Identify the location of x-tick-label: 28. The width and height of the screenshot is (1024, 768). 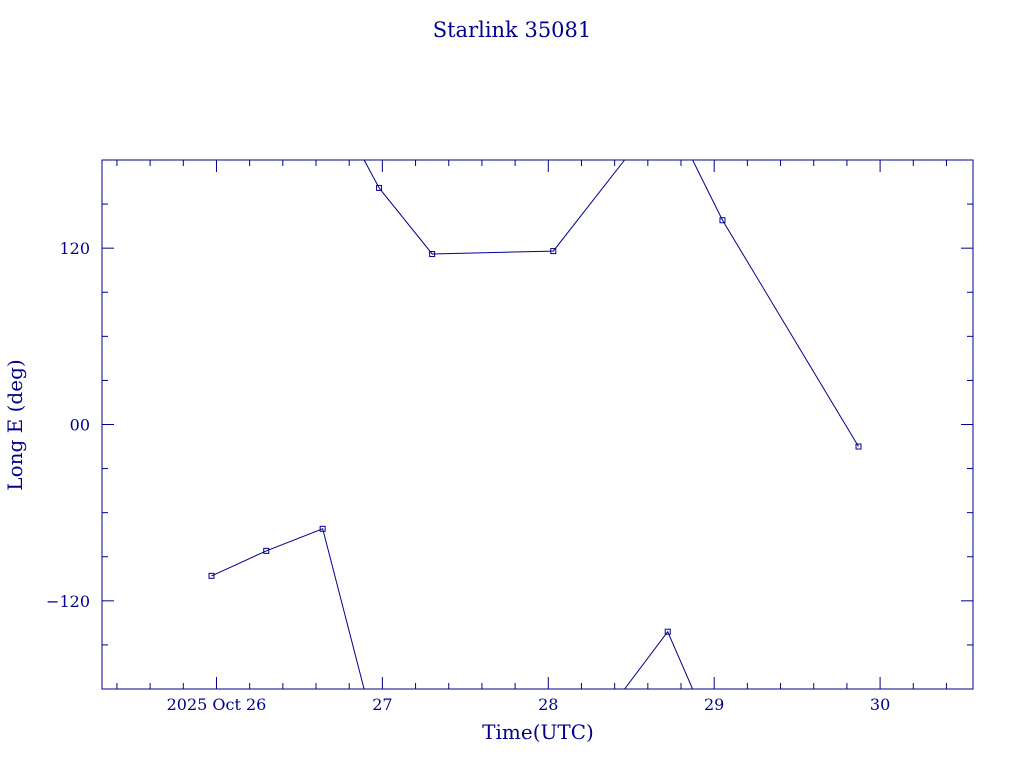
(548, 704).